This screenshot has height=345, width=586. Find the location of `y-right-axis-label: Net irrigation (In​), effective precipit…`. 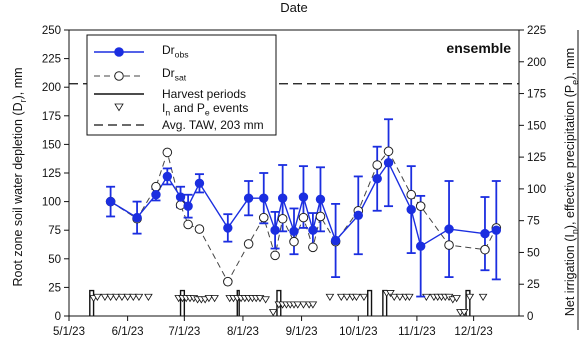

y-right-axis-label: Net irrigation (In​), effective precipit… is located at coordinates (571, 182).